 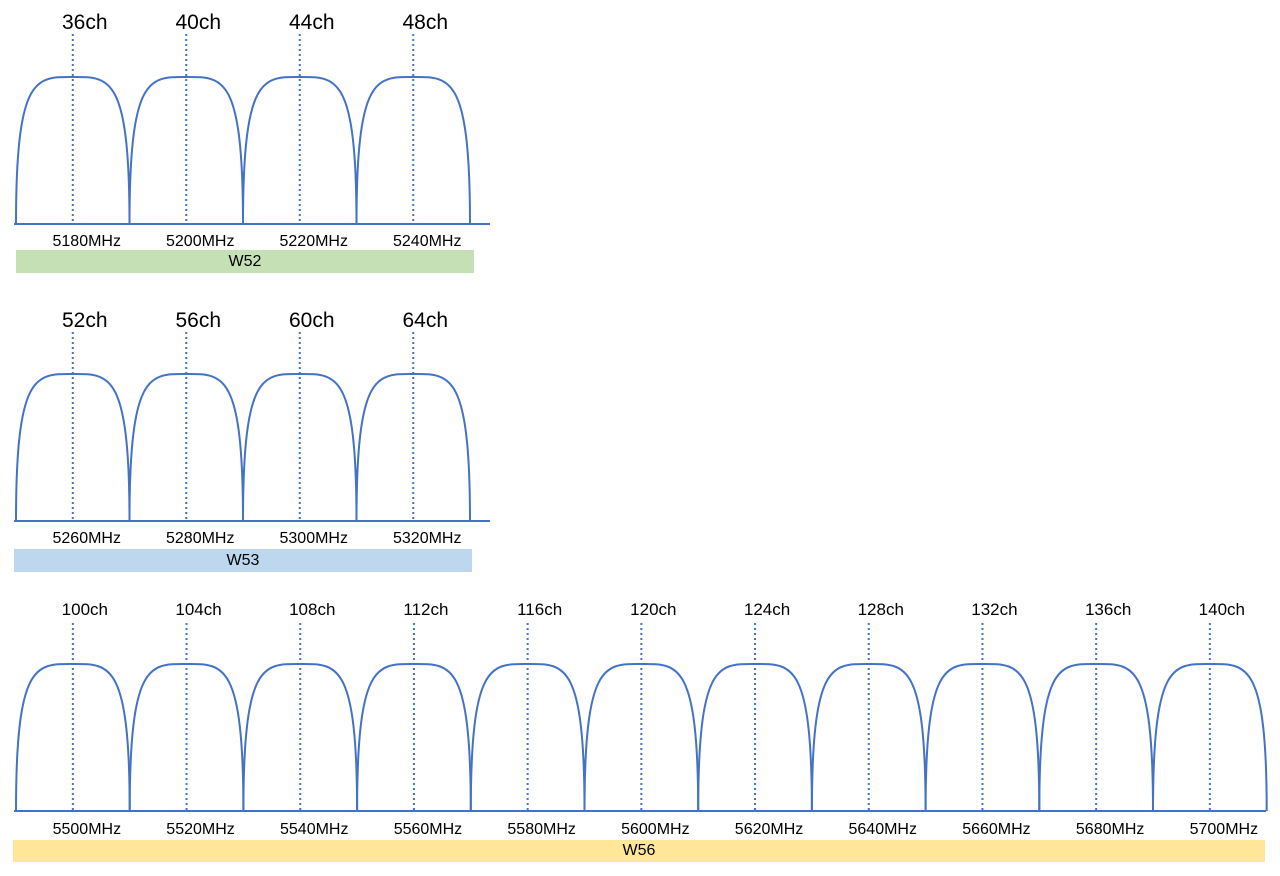 I want to click on frequency-label: 5300MHz, so click(x=313, y=538).